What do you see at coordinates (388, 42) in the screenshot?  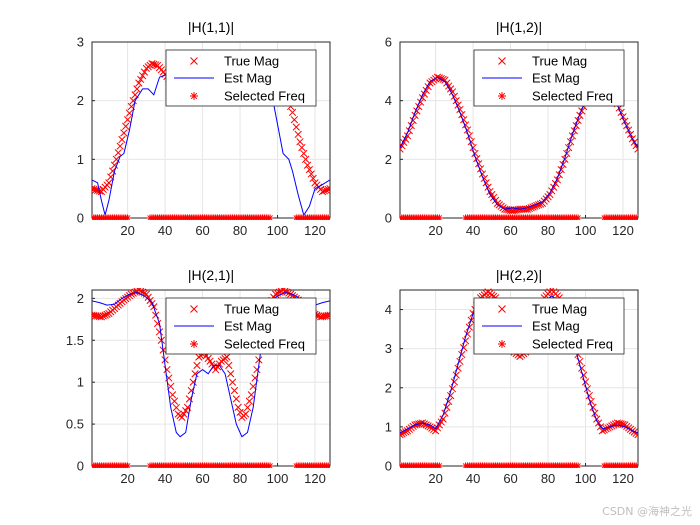 I see `y-tick-label: 6` at bounding box center [388, 42].